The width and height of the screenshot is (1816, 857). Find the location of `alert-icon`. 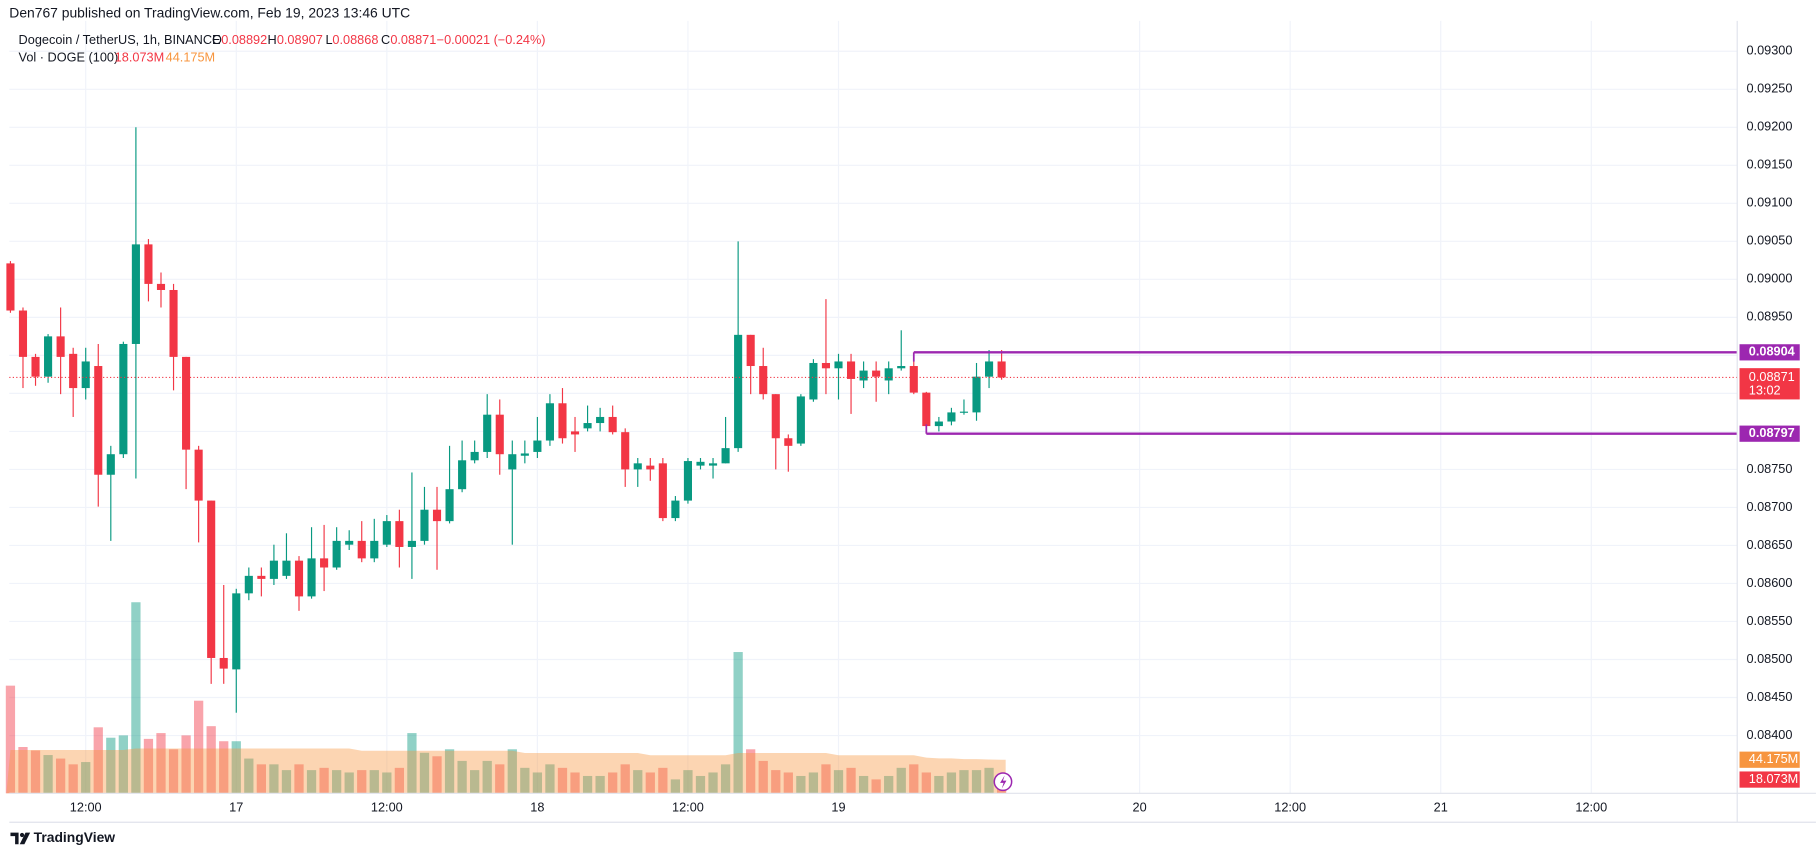

alert-icon is located at coordinates (1003, 782).